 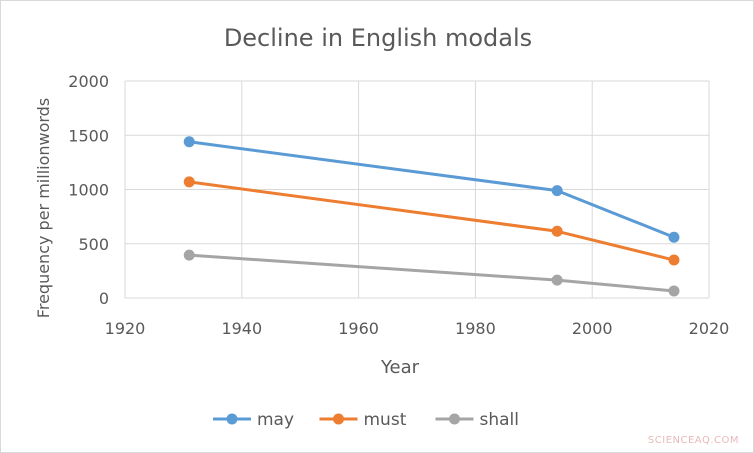 What do you see at coordinates (475, 328) in the screenshot?
I see `x-tick-label: 1980` at bounding box center [475, 328].